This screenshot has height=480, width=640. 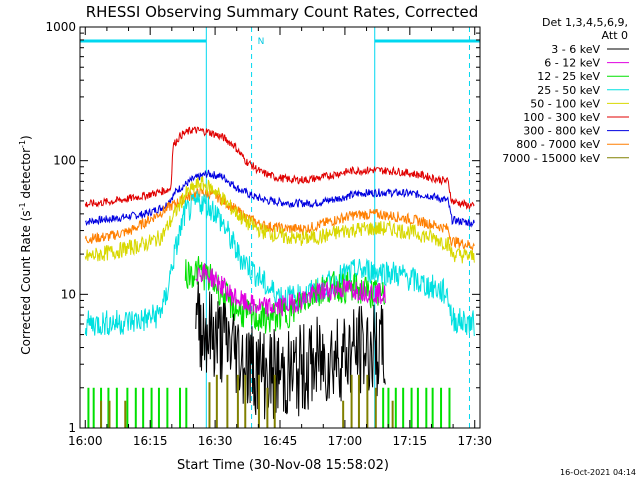 What do you see at coordinates (561, 131) in the screenshot?
I see `legend-entry-label: 300 - 800 keV` at bounding box center [561, 131].